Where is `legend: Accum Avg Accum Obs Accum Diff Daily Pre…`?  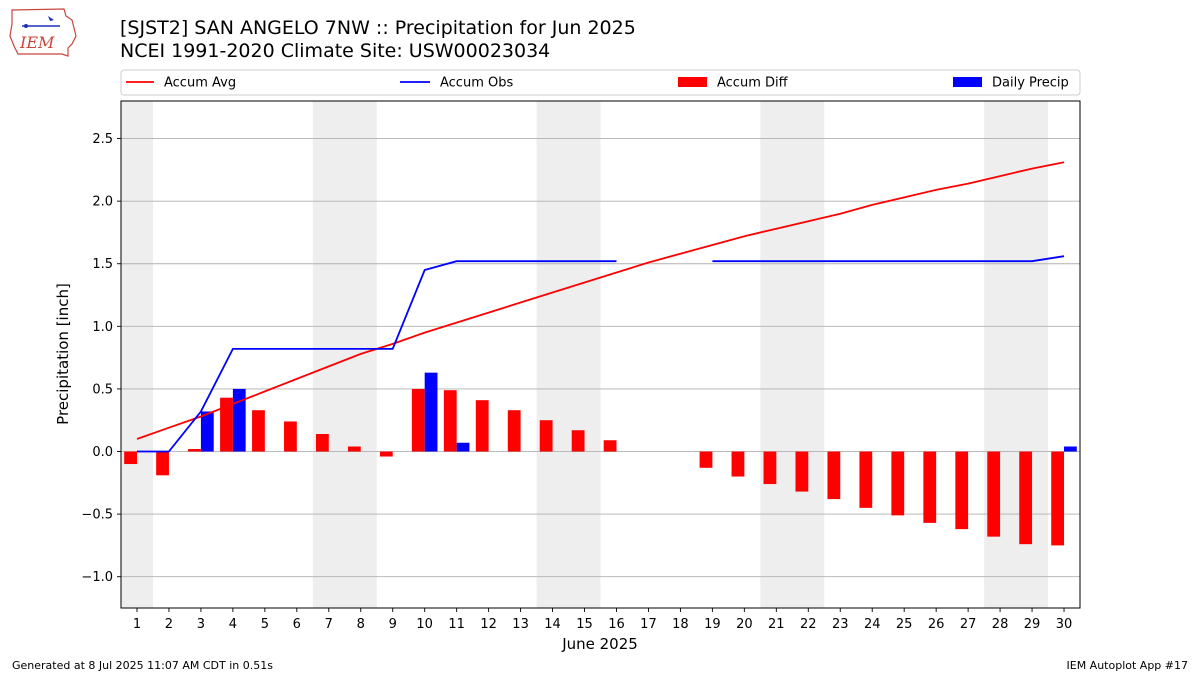 legend: Accum Avg Accum Obs Accum Diff Daily Pre… is located at coordinates (600, 82).